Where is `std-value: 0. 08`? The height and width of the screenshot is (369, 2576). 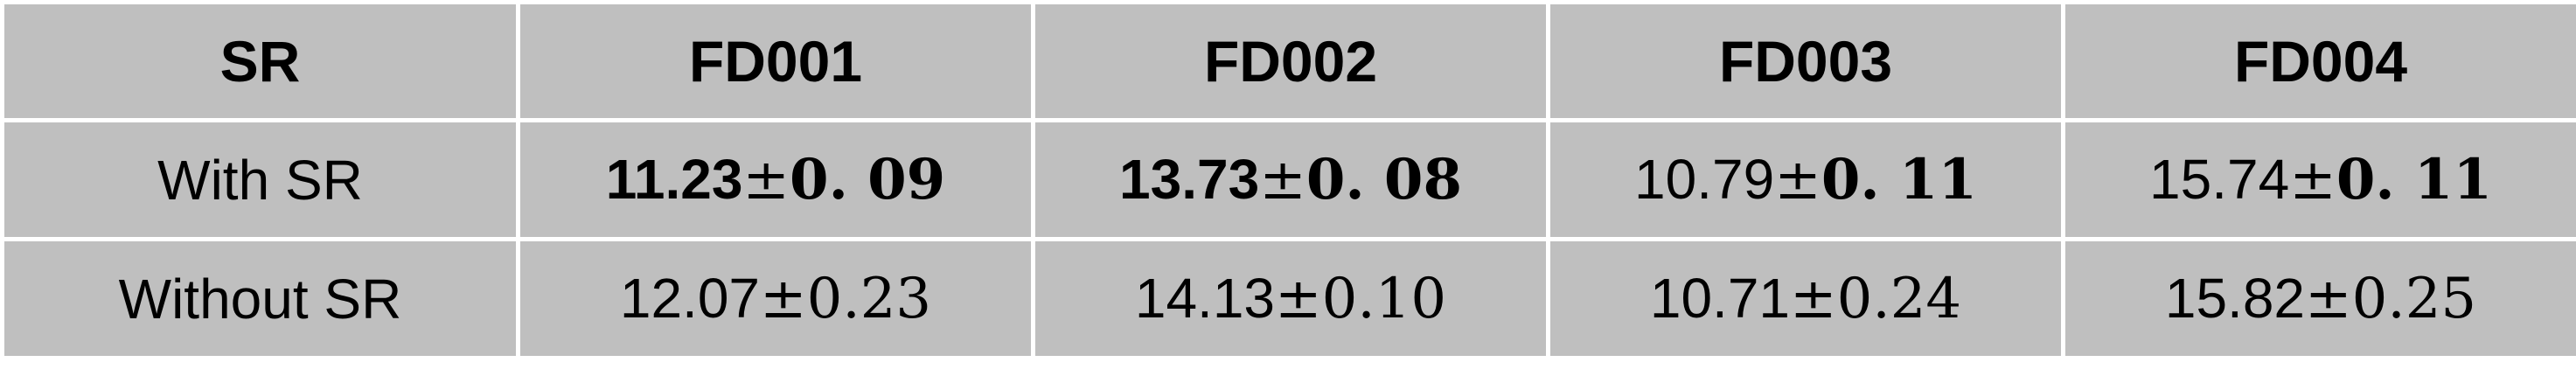
std-value: 0. 08 is located at coordinates (1383, 179).